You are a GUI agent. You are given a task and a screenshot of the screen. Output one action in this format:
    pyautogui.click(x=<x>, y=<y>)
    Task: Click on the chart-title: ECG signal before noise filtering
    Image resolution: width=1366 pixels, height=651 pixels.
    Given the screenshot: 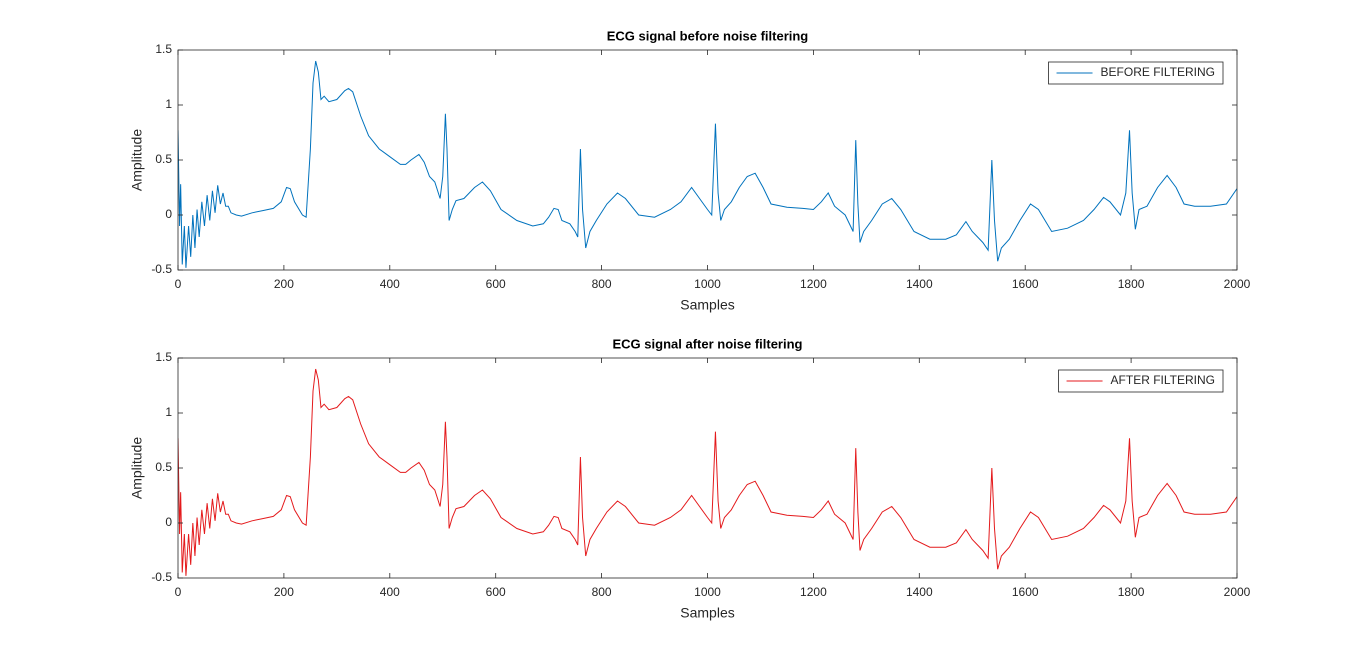 What is the action you would take?
    pyautogui.click(x=708, y=35)
    